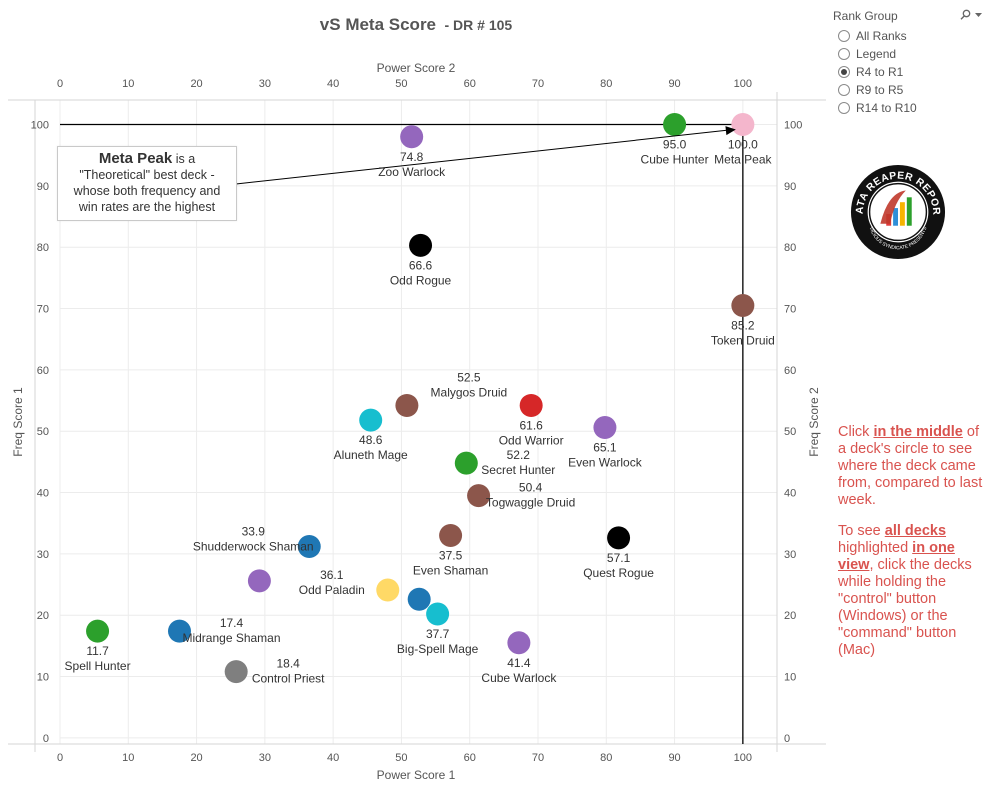  I want to click on meta-peak-arrow, so click(481, 157).